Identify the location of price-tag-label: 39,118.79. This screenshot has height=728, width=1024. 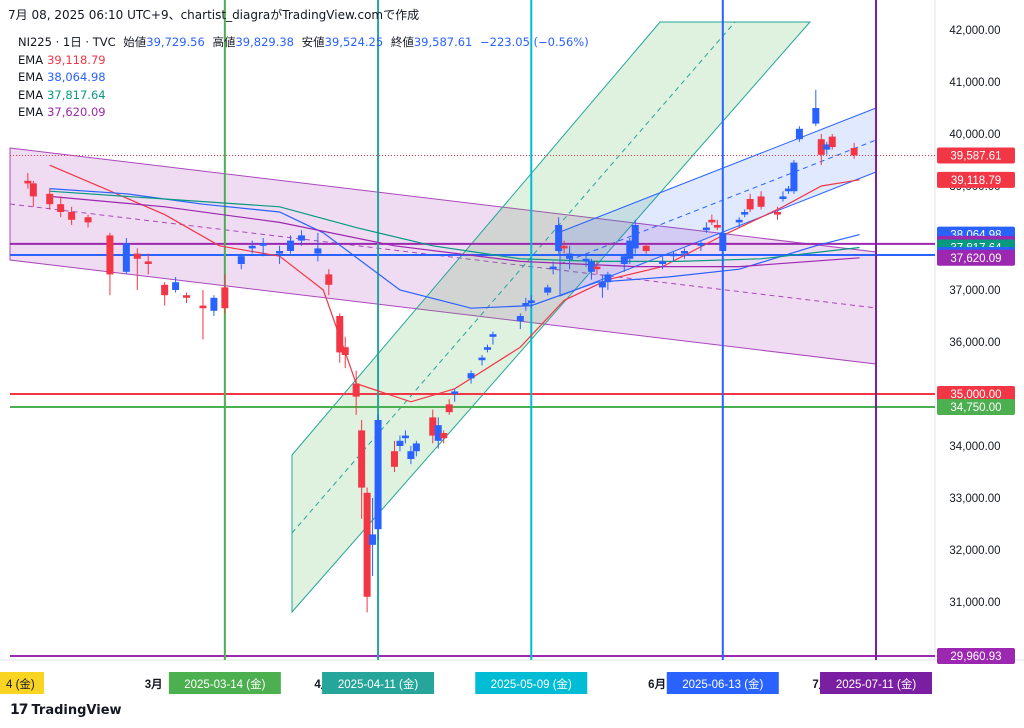
(976, 181).